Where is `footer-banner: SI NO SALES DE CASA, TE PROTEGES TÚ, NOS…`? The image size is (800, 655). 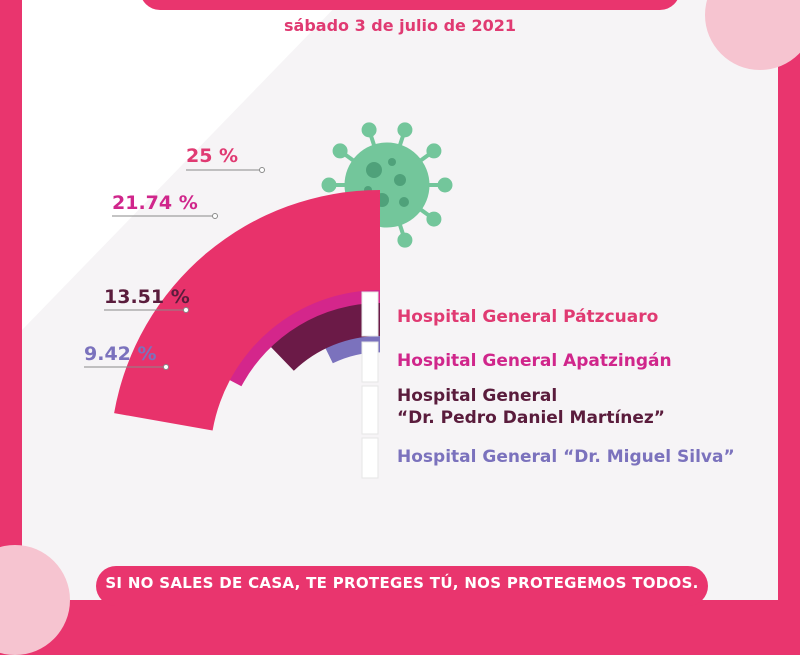 footer-banner: SI NO SALES DE CASA, TE PROTEGES TÚ, NOS… is located at coordinates (402, 586).